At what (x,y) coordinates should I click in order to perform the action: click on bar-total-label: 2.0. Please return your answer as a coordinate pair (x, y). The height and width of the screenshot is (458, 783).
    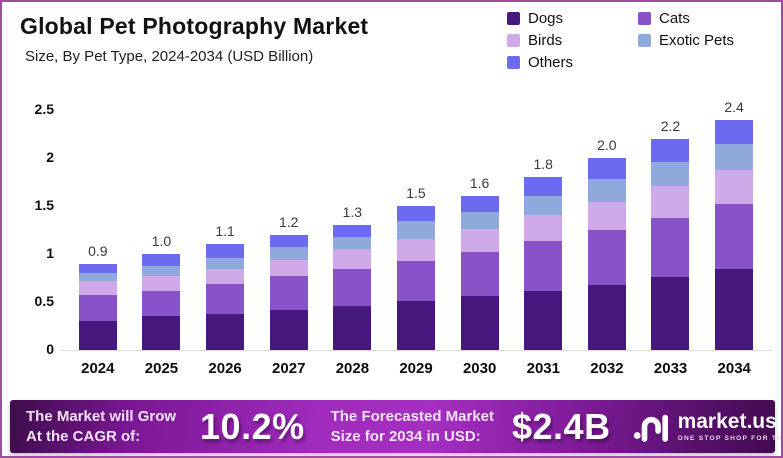
    Looking at the image, I should click on (607, 145).